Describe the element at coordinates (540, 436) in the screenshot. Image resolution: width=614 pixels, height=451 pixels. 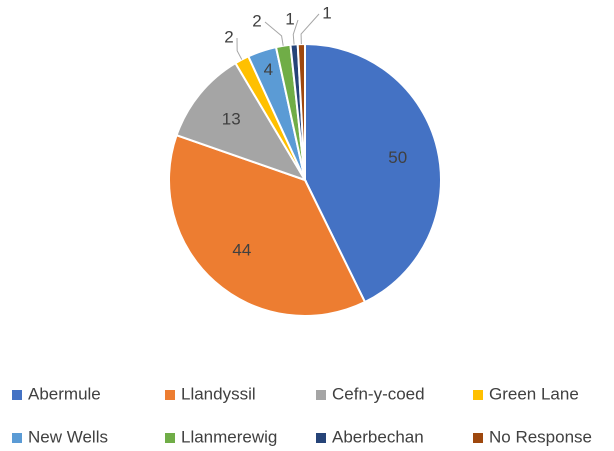
I see `legend-label: No Response` at that location.